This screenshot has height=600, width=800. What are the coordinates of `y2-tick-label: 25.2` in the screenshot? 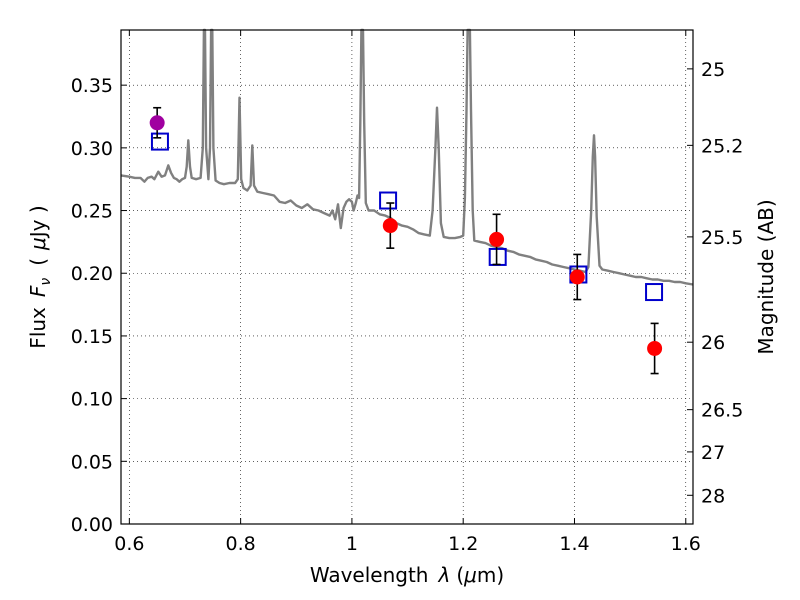 It's located at (722, 146).